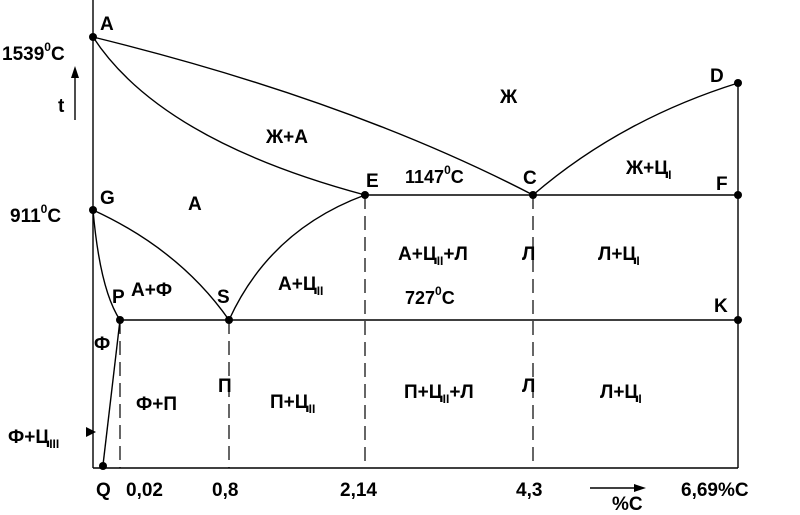 This screenshot has height=515, width=800. What do you see at coordinates (156, 404) in the screenshot?
I see `region-f-p: Ф+П` at bounding box center [156, 404].